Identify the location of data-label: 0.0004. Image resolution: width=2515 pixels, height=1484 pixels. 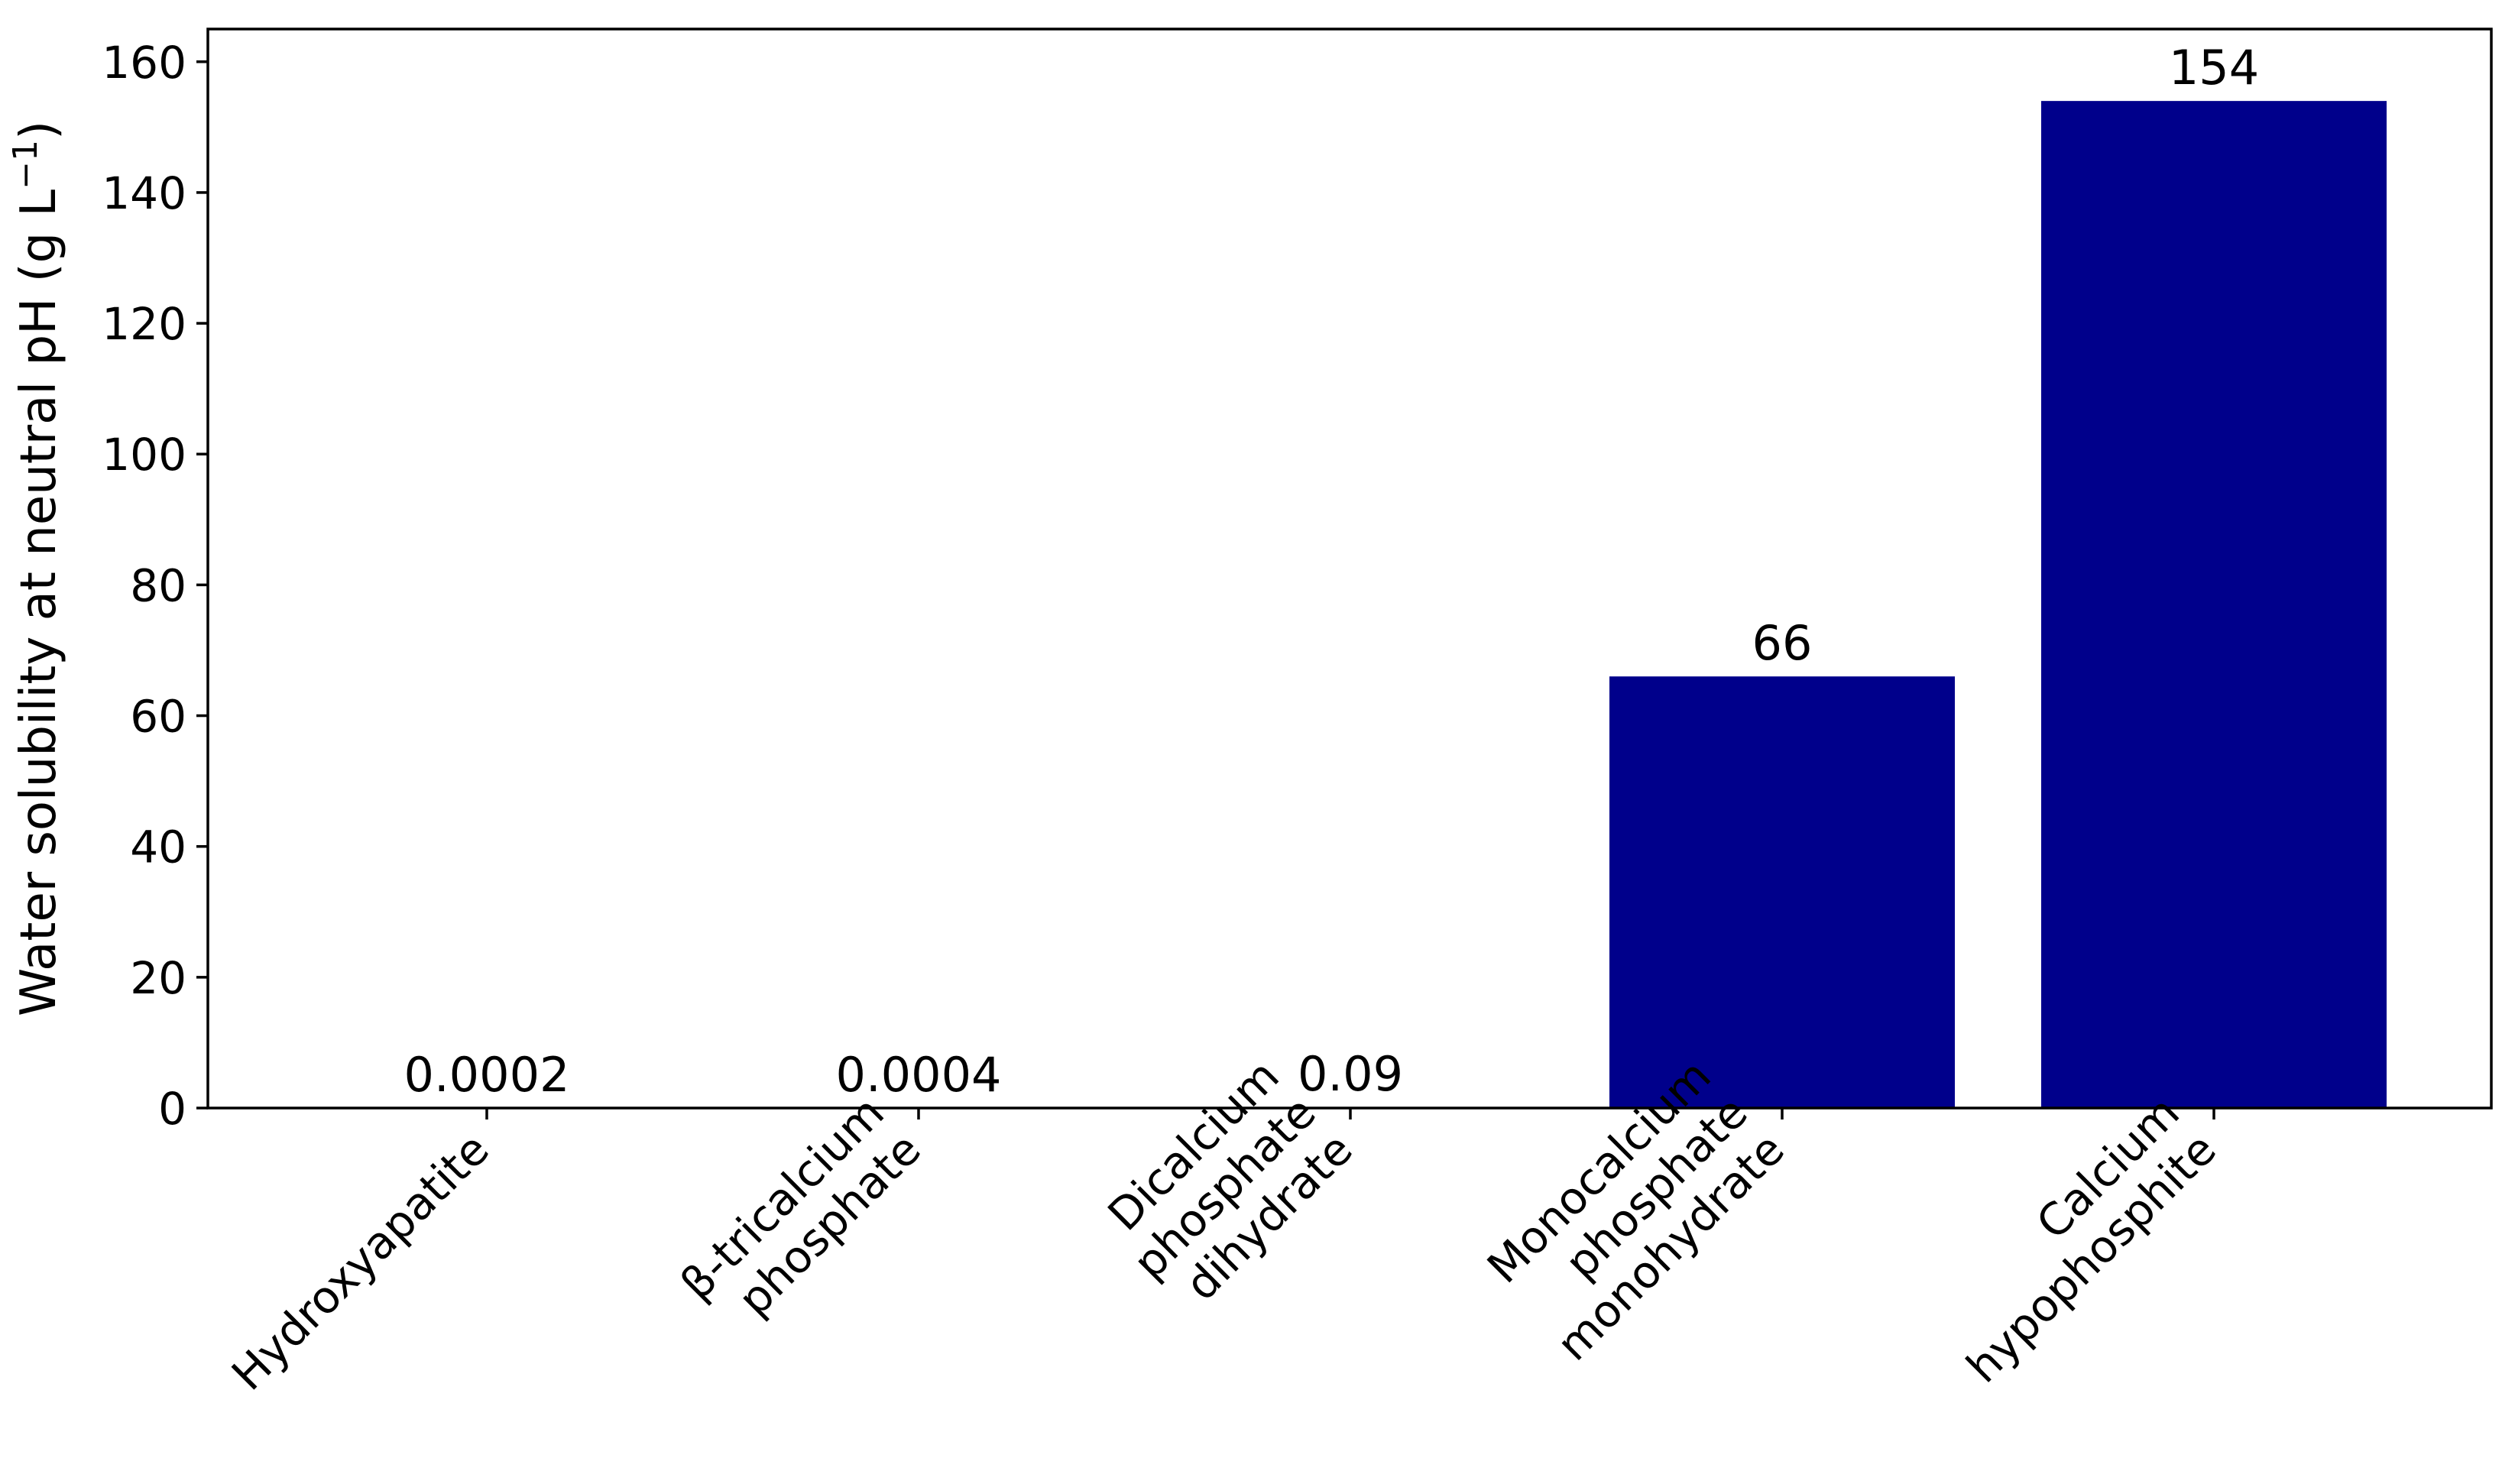
(919, 1075).